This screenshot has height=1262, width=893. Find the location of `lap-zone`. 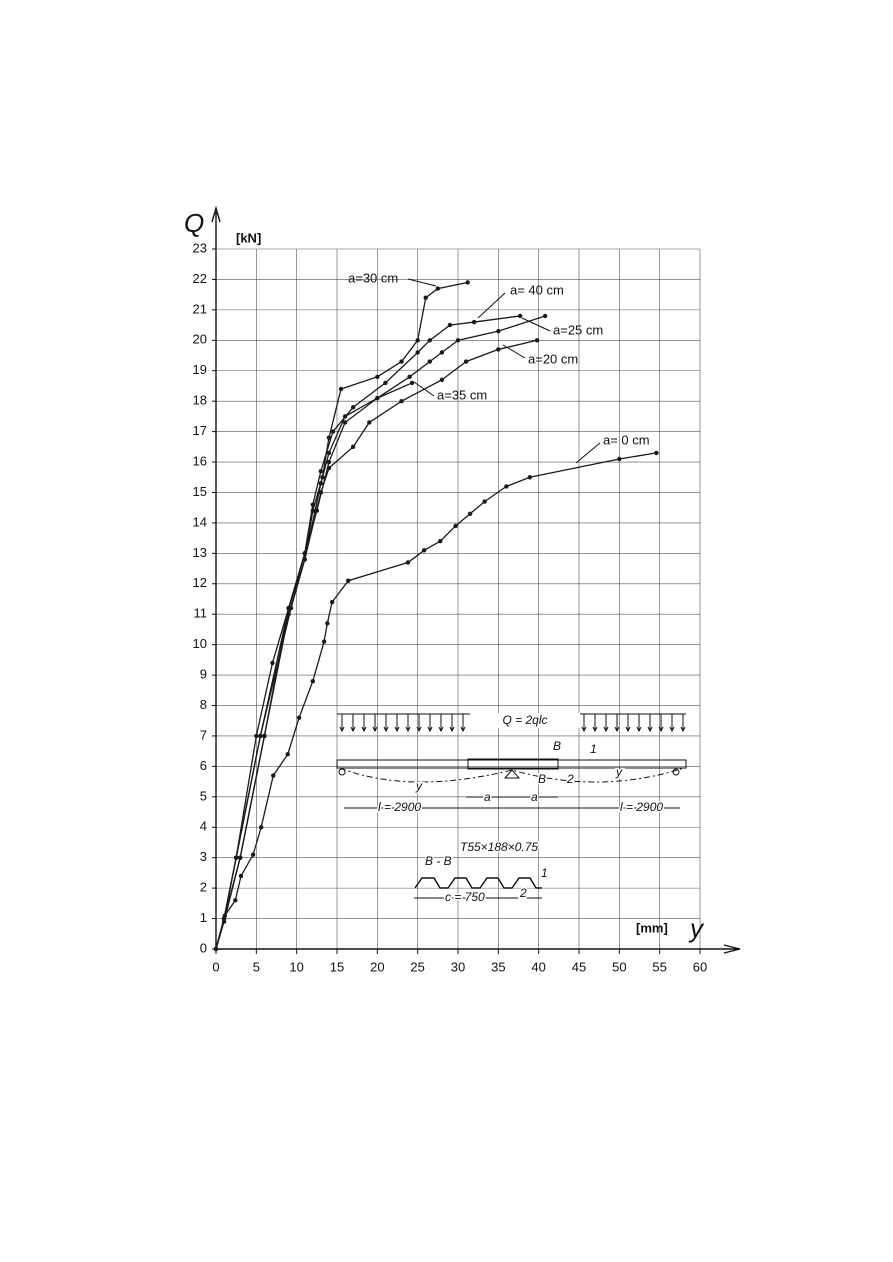

lap-zone is located at coordinates (513, 764).